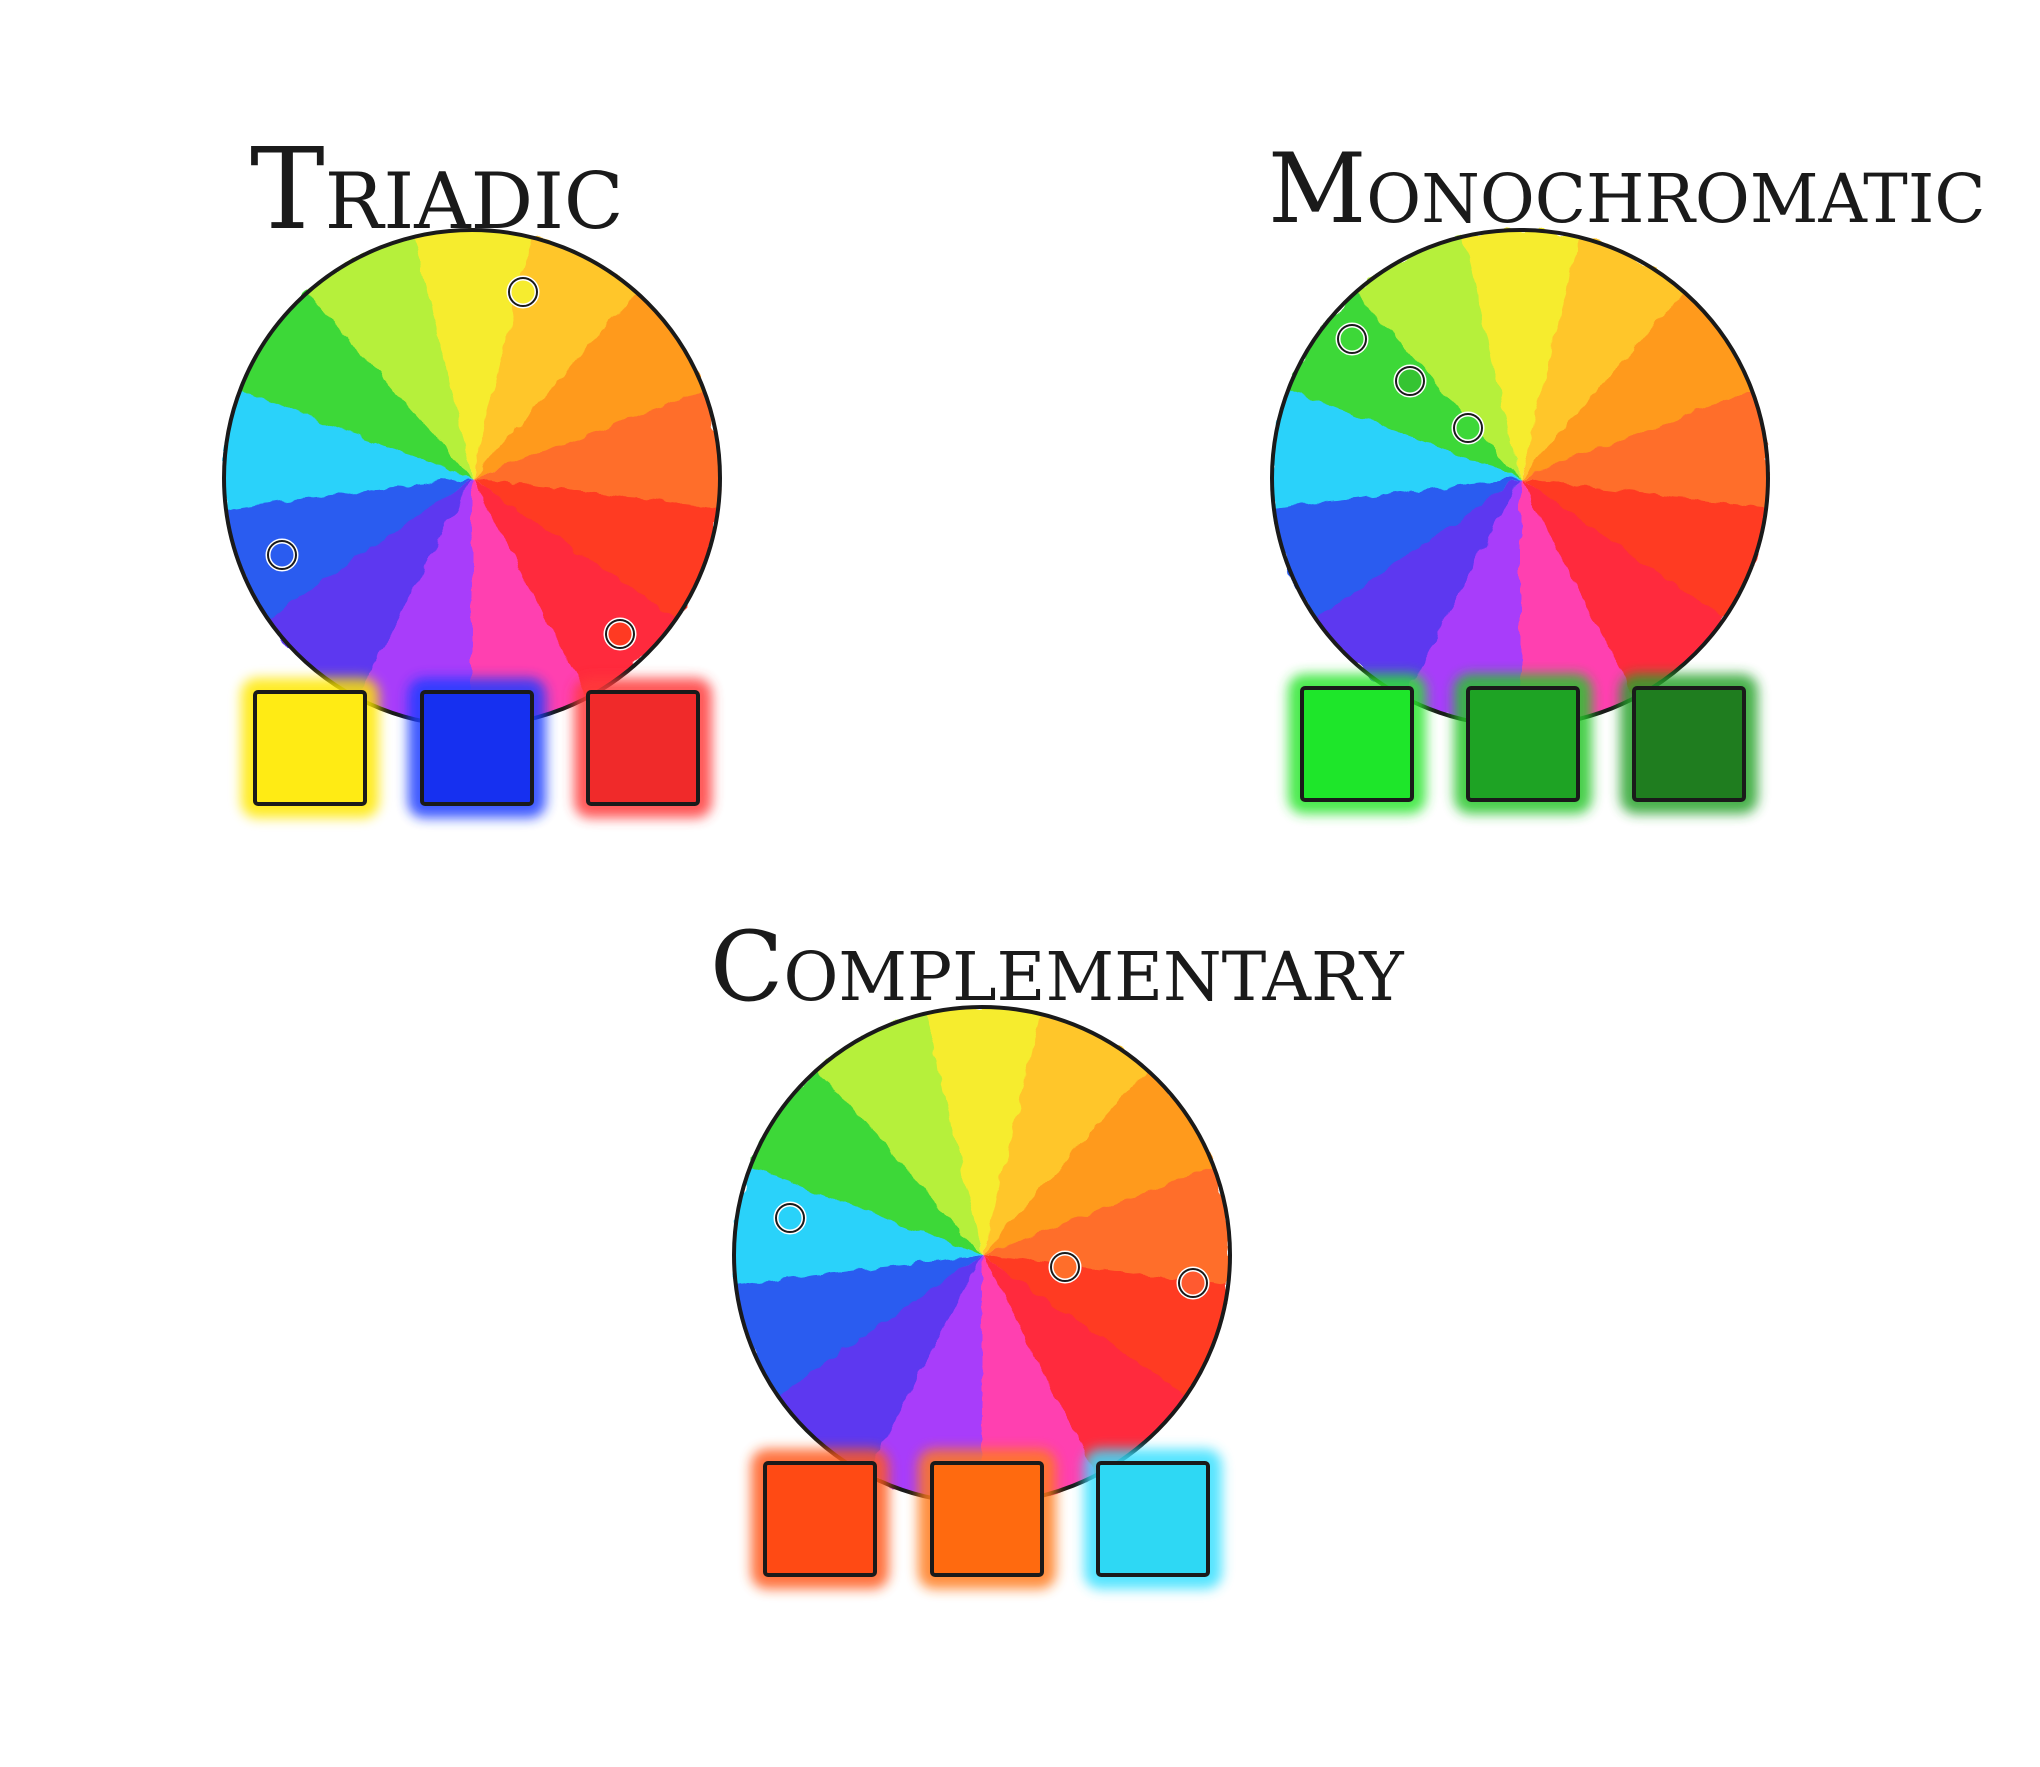 This screenshot has height=1767, width=2040. I want to click on triadic-scheme: Triadic, so click(472, 471).